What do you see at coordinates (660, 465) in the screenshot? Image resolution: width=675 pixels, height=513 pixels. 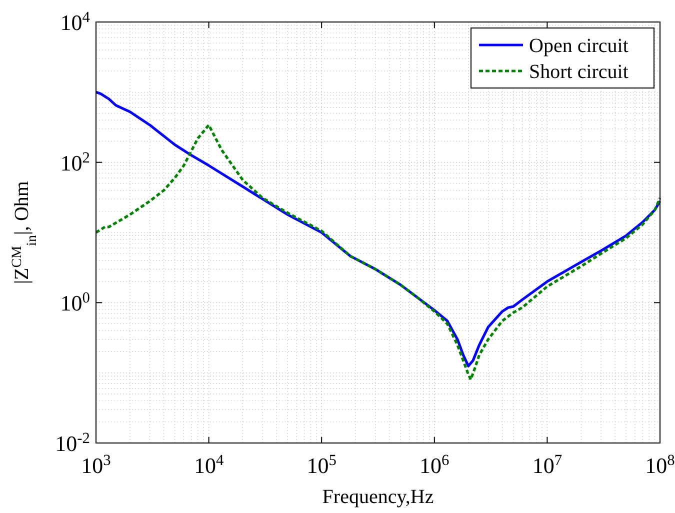 I see `x-tick-label: 10$^{8}$` at bounding box center [660, 465].